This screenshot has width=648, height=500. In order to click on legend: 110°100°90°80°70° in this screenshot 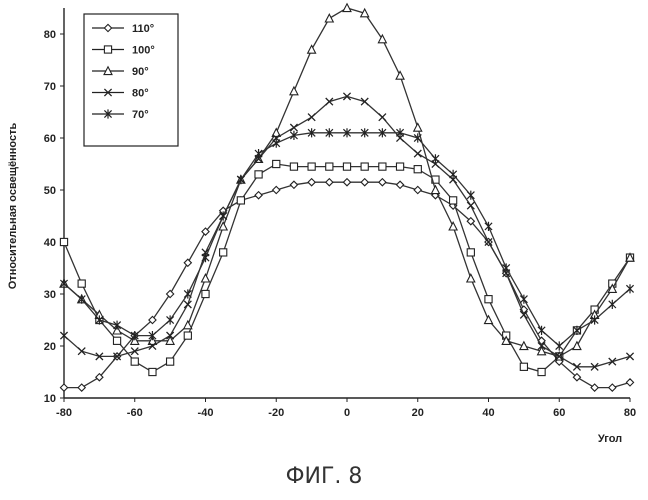, I will do `click(131, 80)`.